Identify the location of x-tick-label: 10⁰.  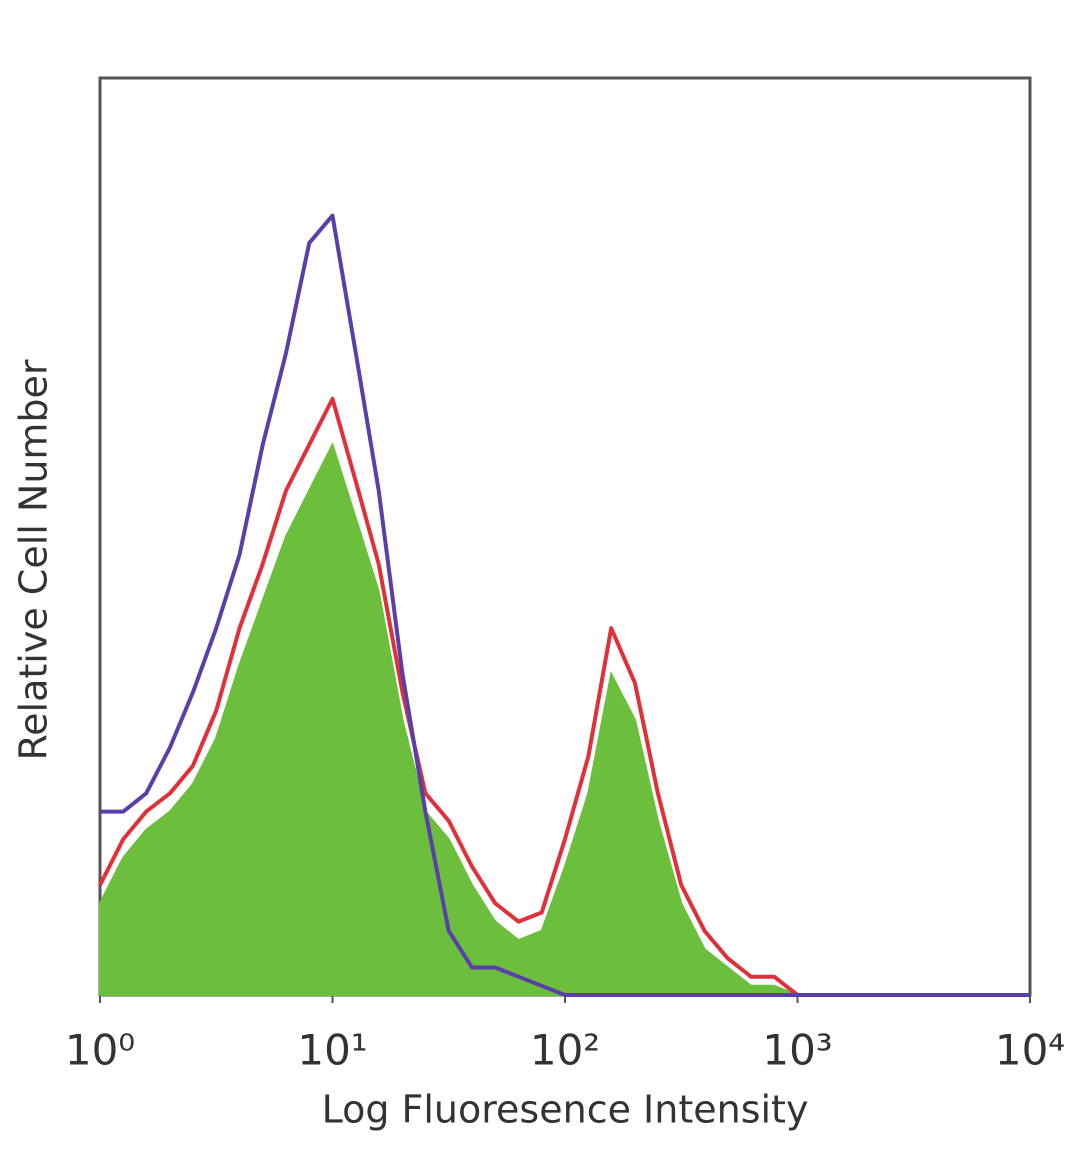
(100, 1050).